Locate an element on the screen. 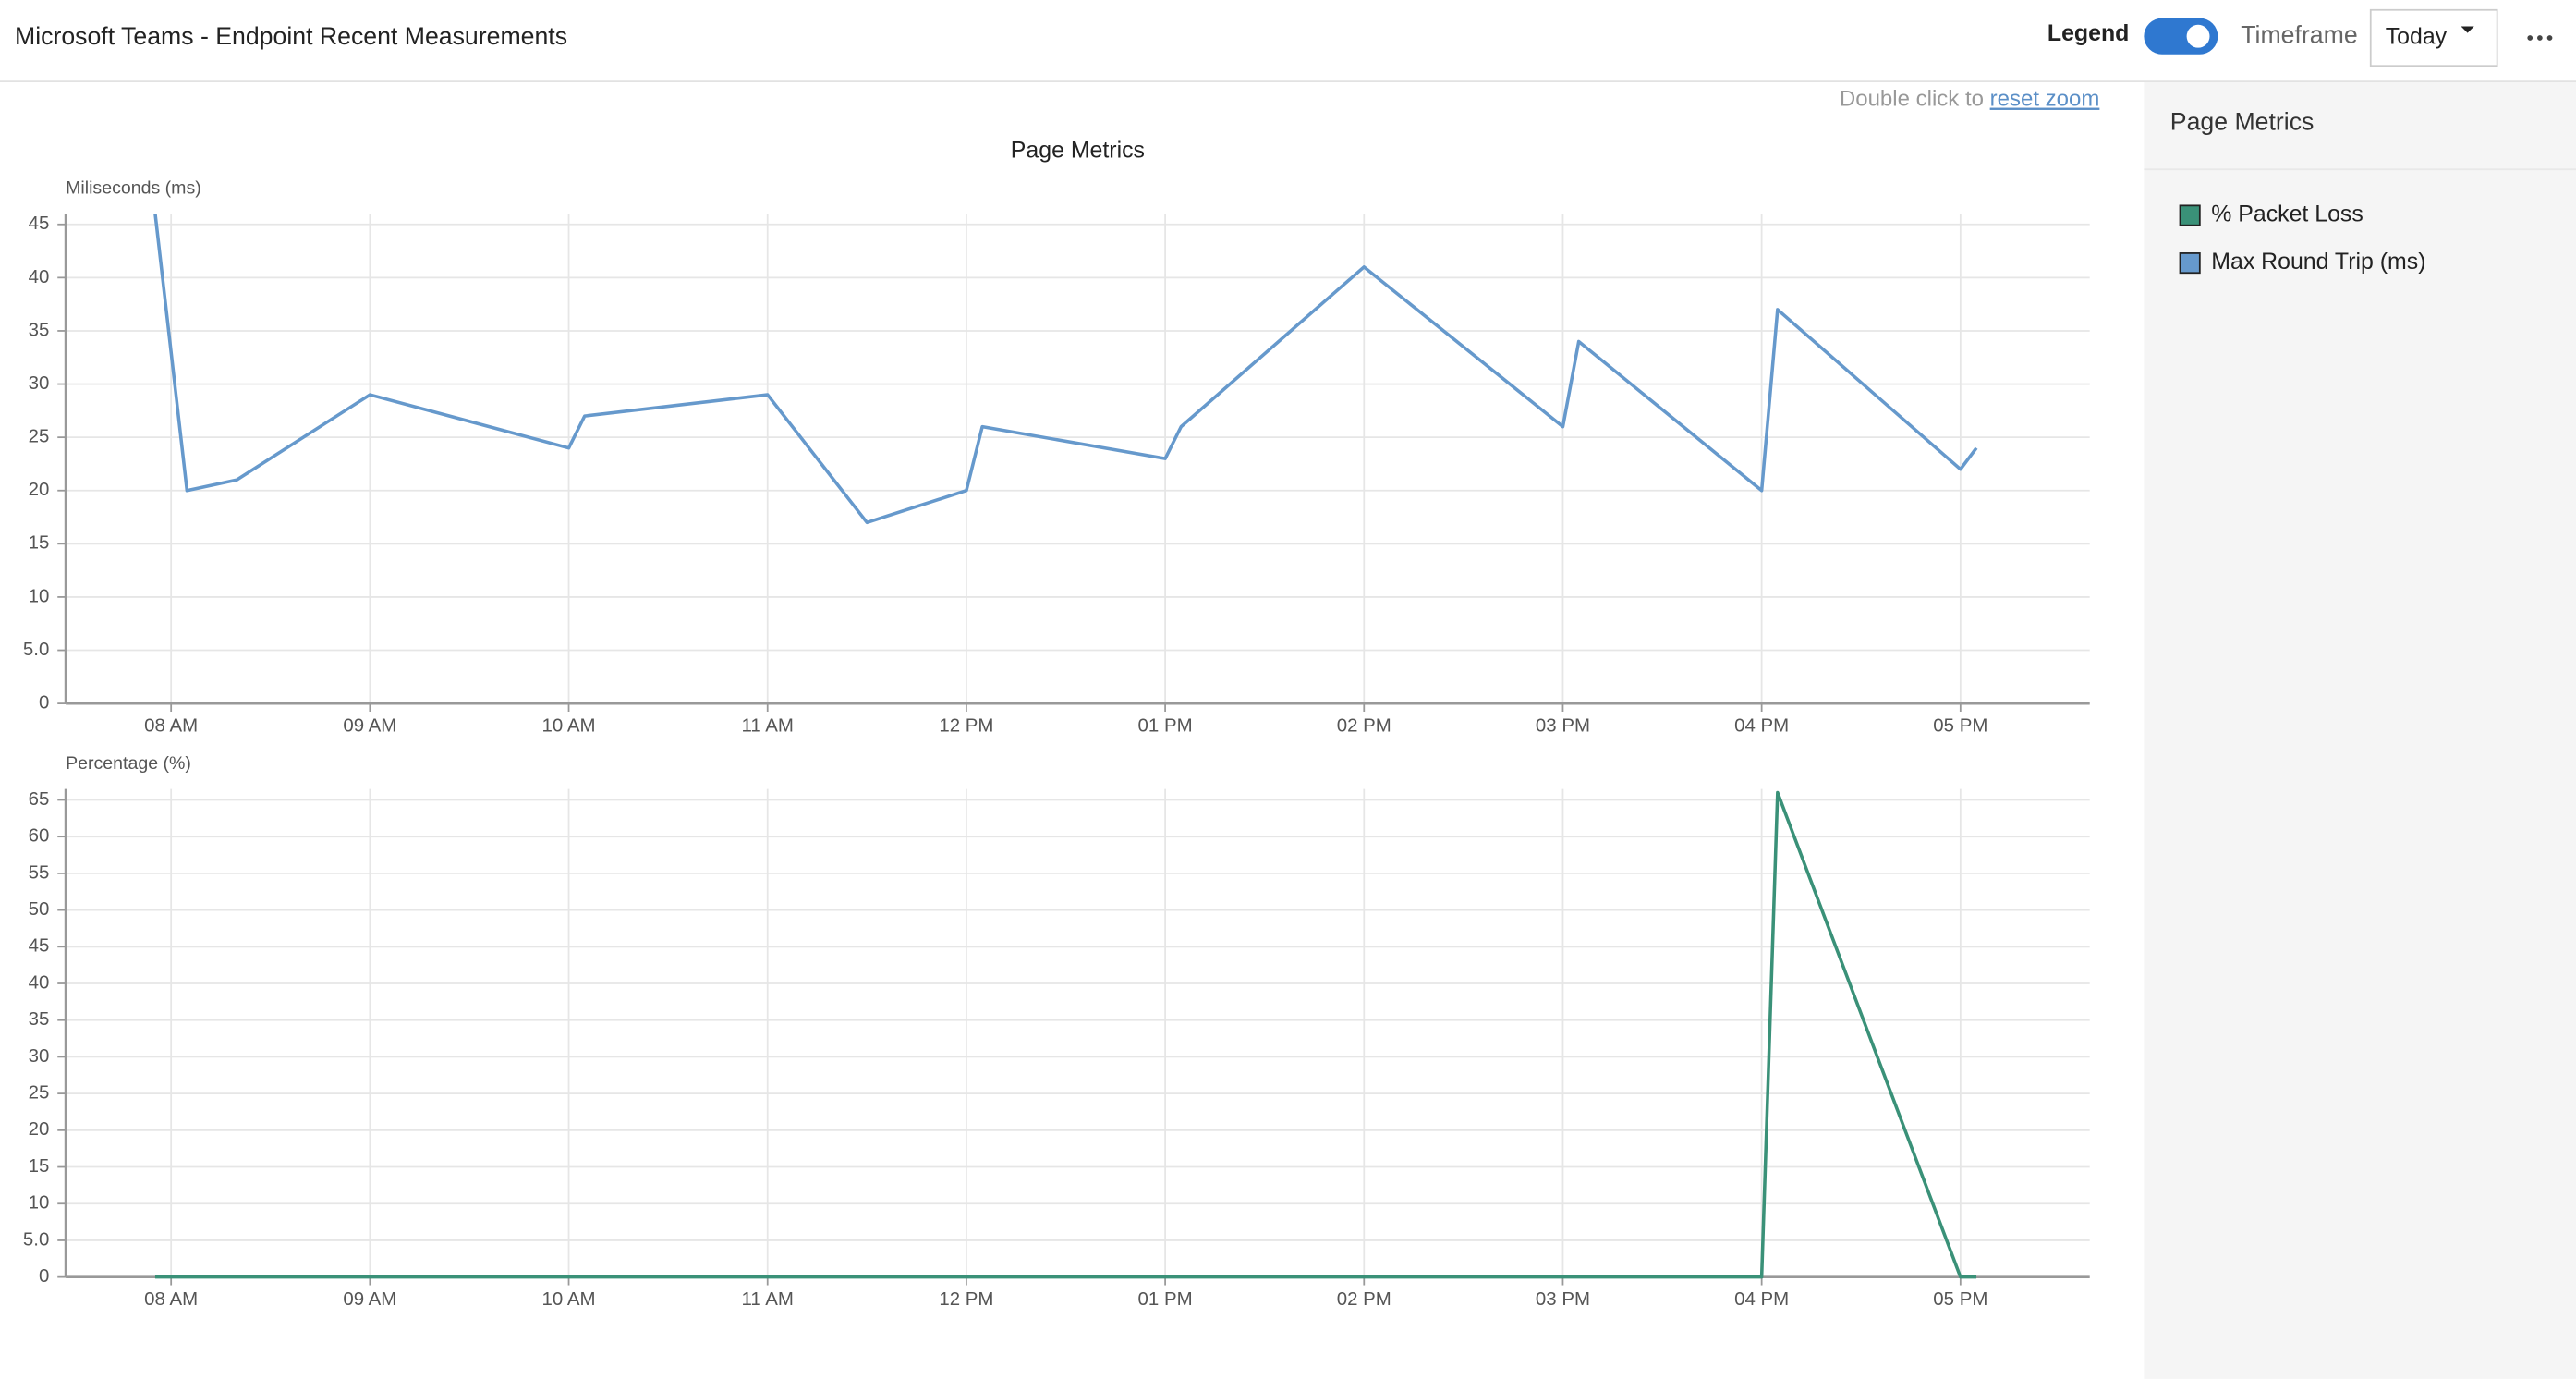 Image resolution: width=2576 pixels, height=1379 pixels. y-tick-label: 60 is located at coordinates (39, 836).